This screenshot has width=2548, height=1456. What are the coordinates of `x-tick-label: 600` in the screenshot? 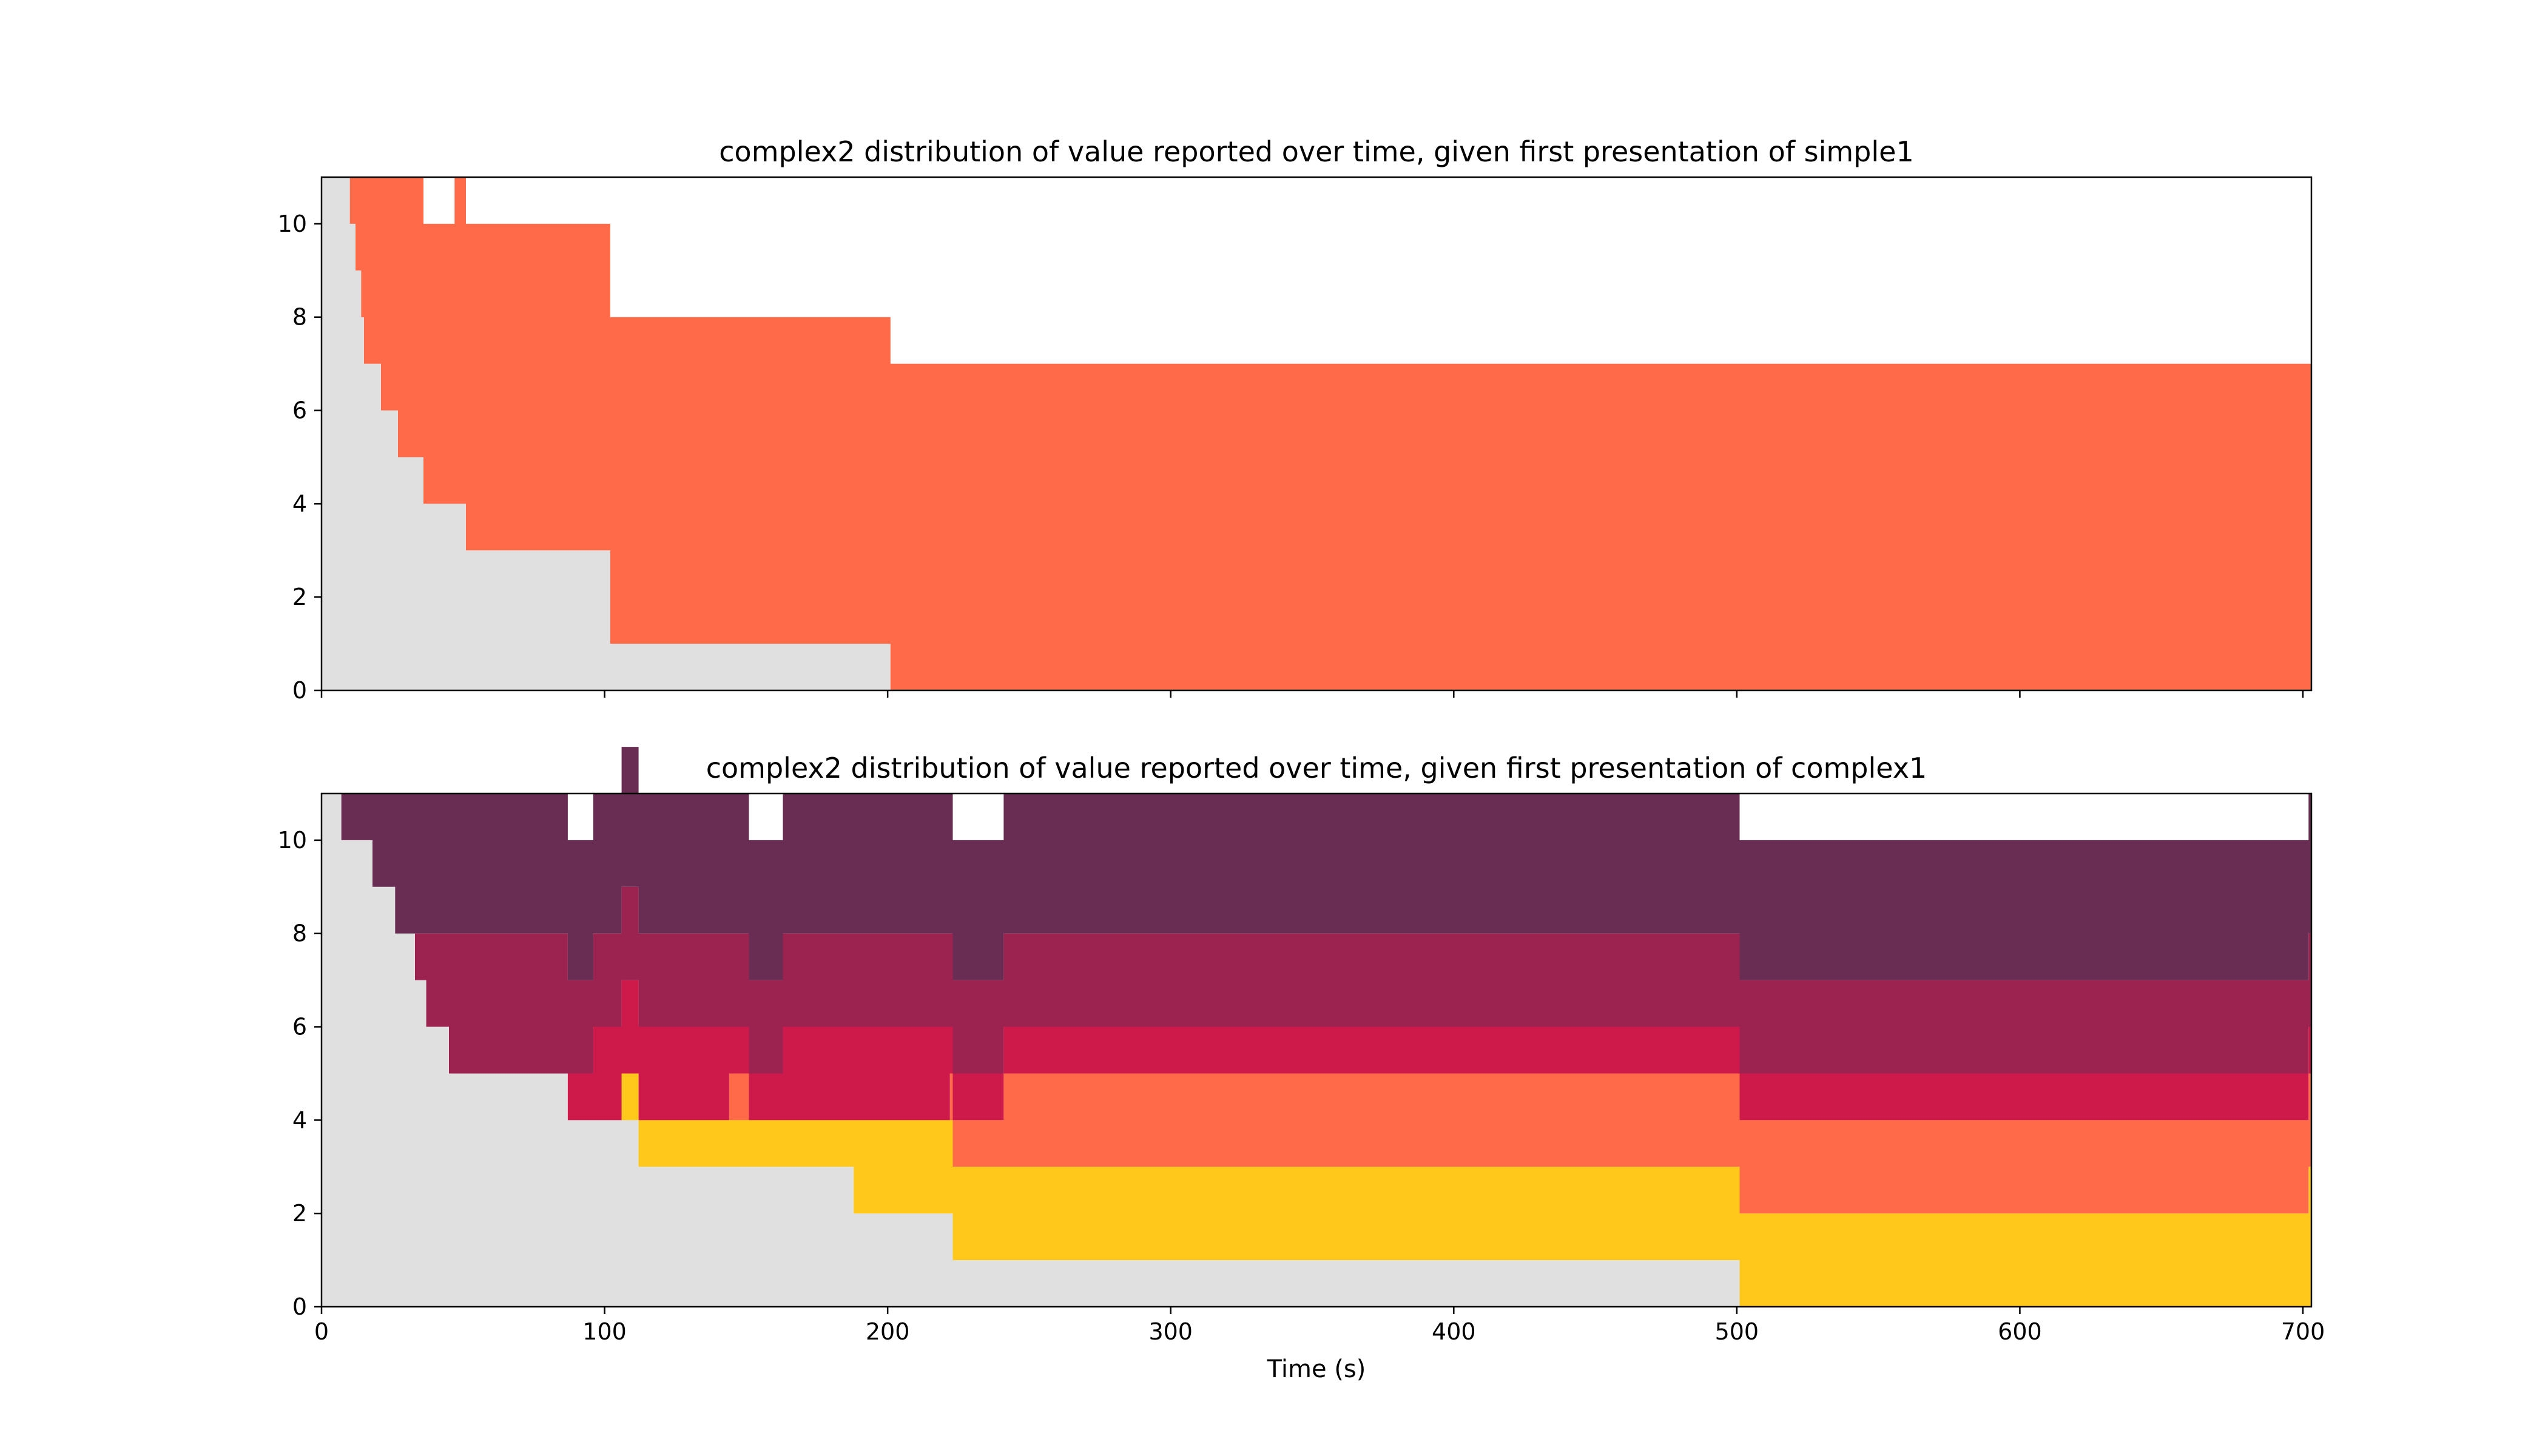 It's located at (2020, 1331).